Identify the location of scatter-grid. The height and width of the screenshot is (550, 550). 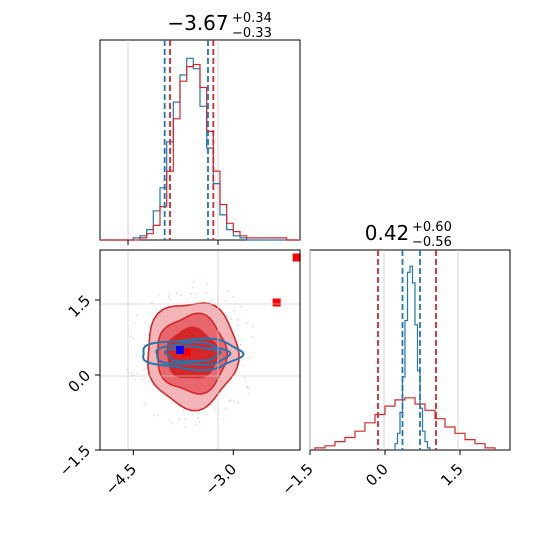
(200, 350).